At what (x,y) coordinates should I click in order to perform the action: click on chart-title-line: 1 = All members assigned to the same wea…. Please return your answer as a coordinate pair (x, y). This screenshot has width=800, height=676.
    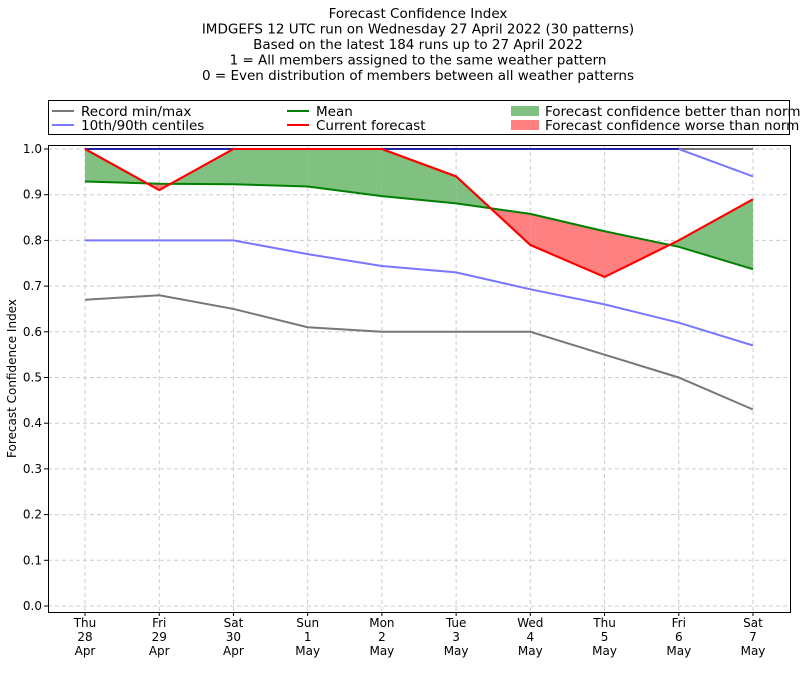
    Looking at the image, I should click on (418, 61).